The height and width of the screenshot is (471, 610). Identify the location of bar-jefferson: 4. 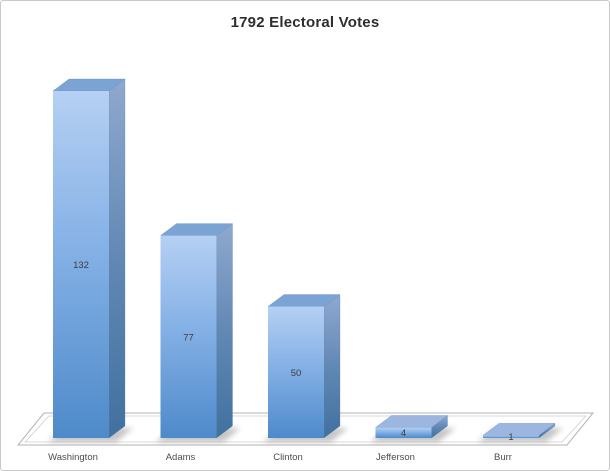
(413, 428).